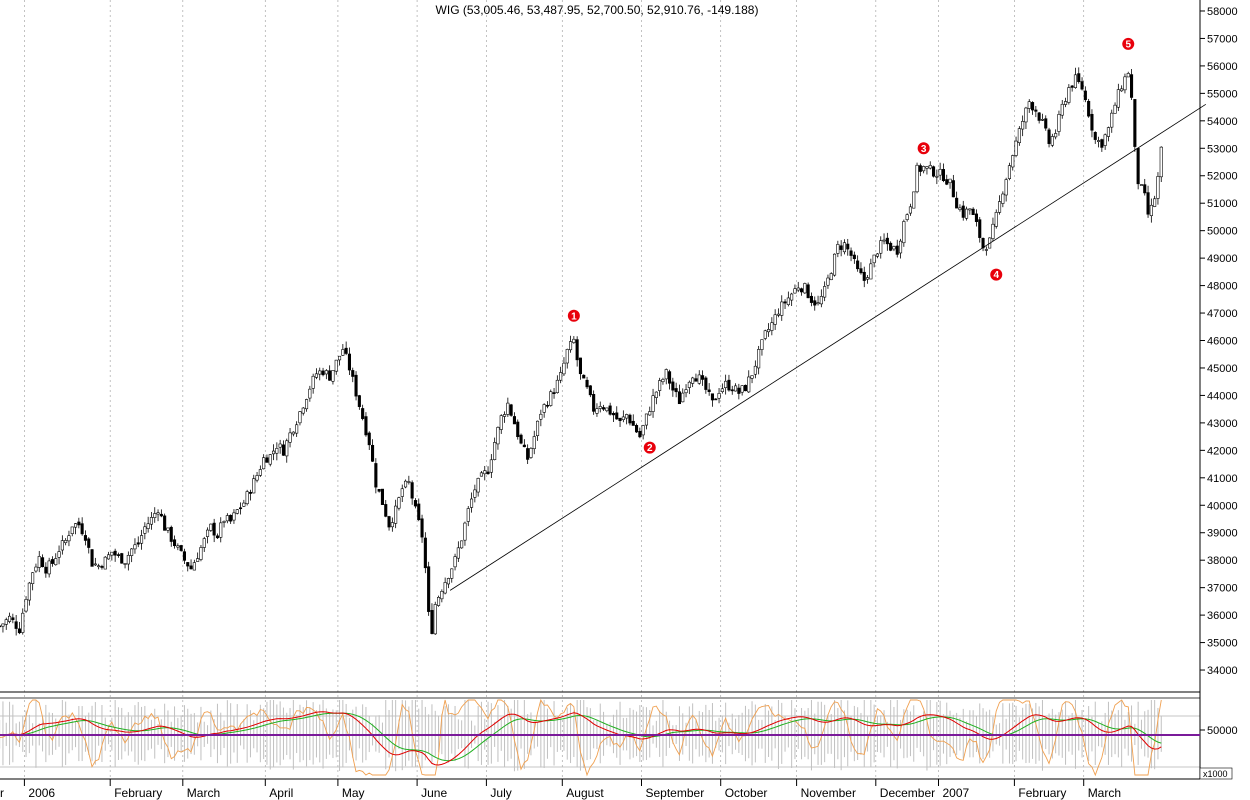 This screenshot has width=1250, height=800. Describe the element at coordinates (1222, 396) in the screenshot. I see `price-tick-label: 44000` at that location.